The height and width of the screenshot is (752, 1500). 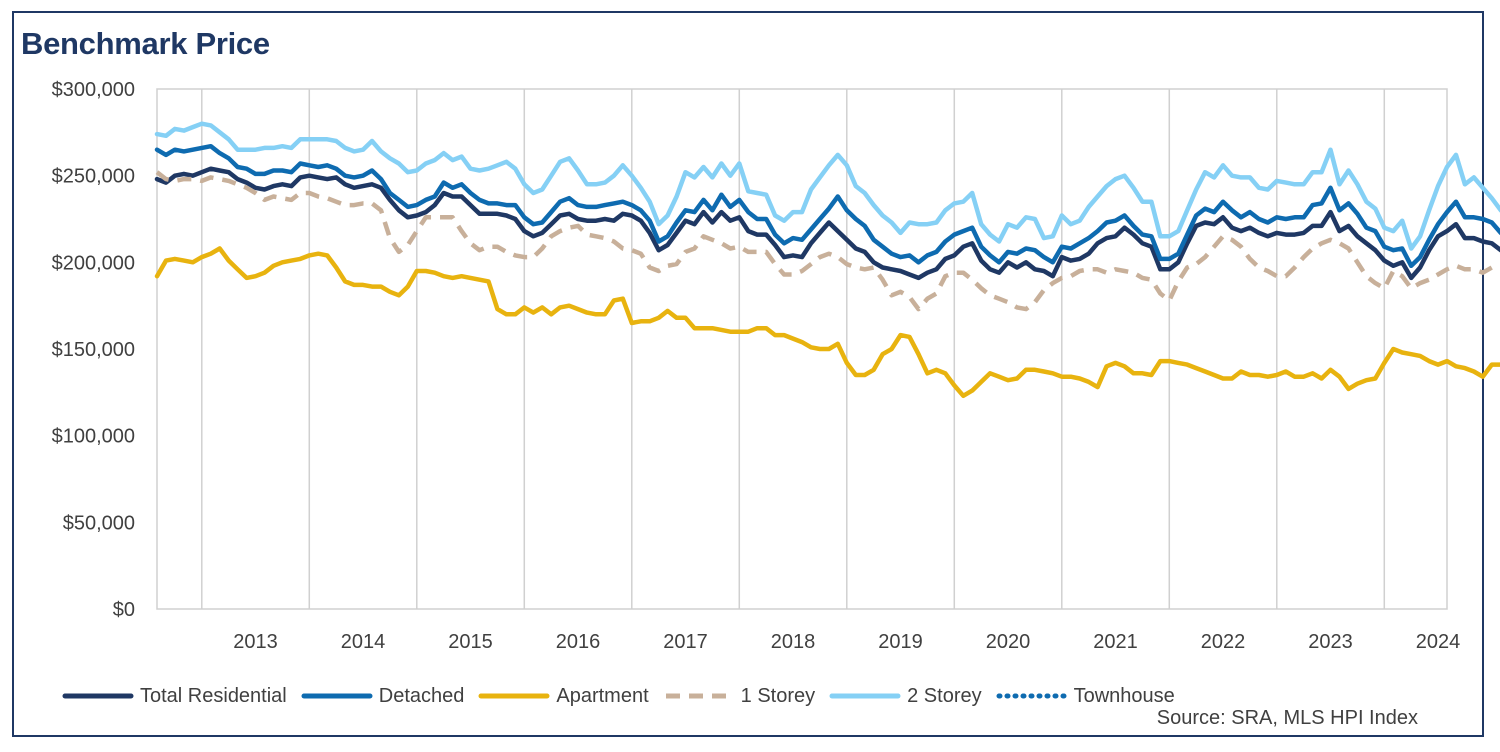 I want to click on legend-item-total-residential: Total Residential, so click(x=174, y=696).